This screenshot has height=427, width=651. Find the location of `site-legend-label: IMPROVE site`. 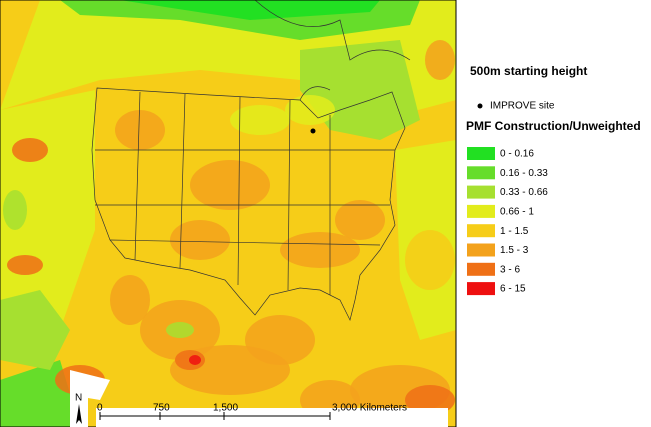

site-legend-label: IMPROVE site is located at coordinates (522, 106).